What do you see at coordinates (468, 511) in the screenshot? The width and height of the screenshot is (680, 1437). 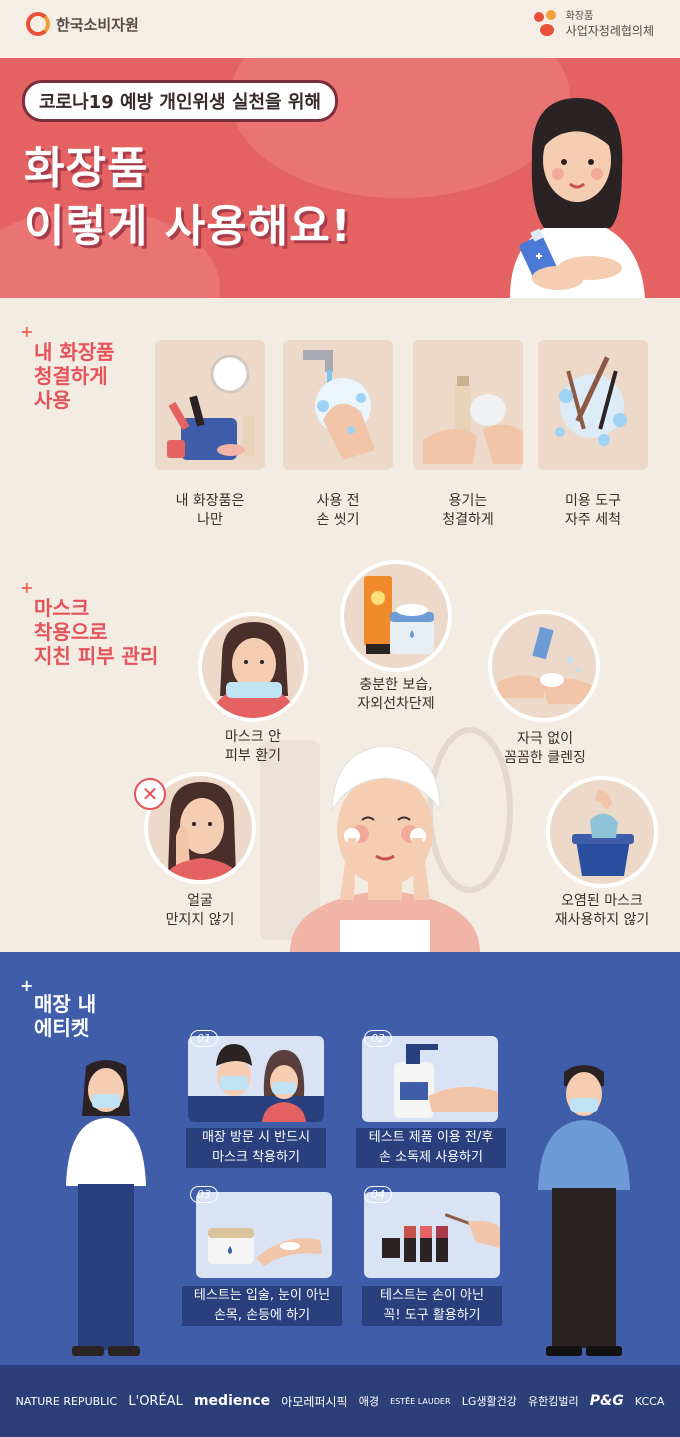 I see `caption-clean-container: 용기는 청결하게` at bounding box center [468, 511].